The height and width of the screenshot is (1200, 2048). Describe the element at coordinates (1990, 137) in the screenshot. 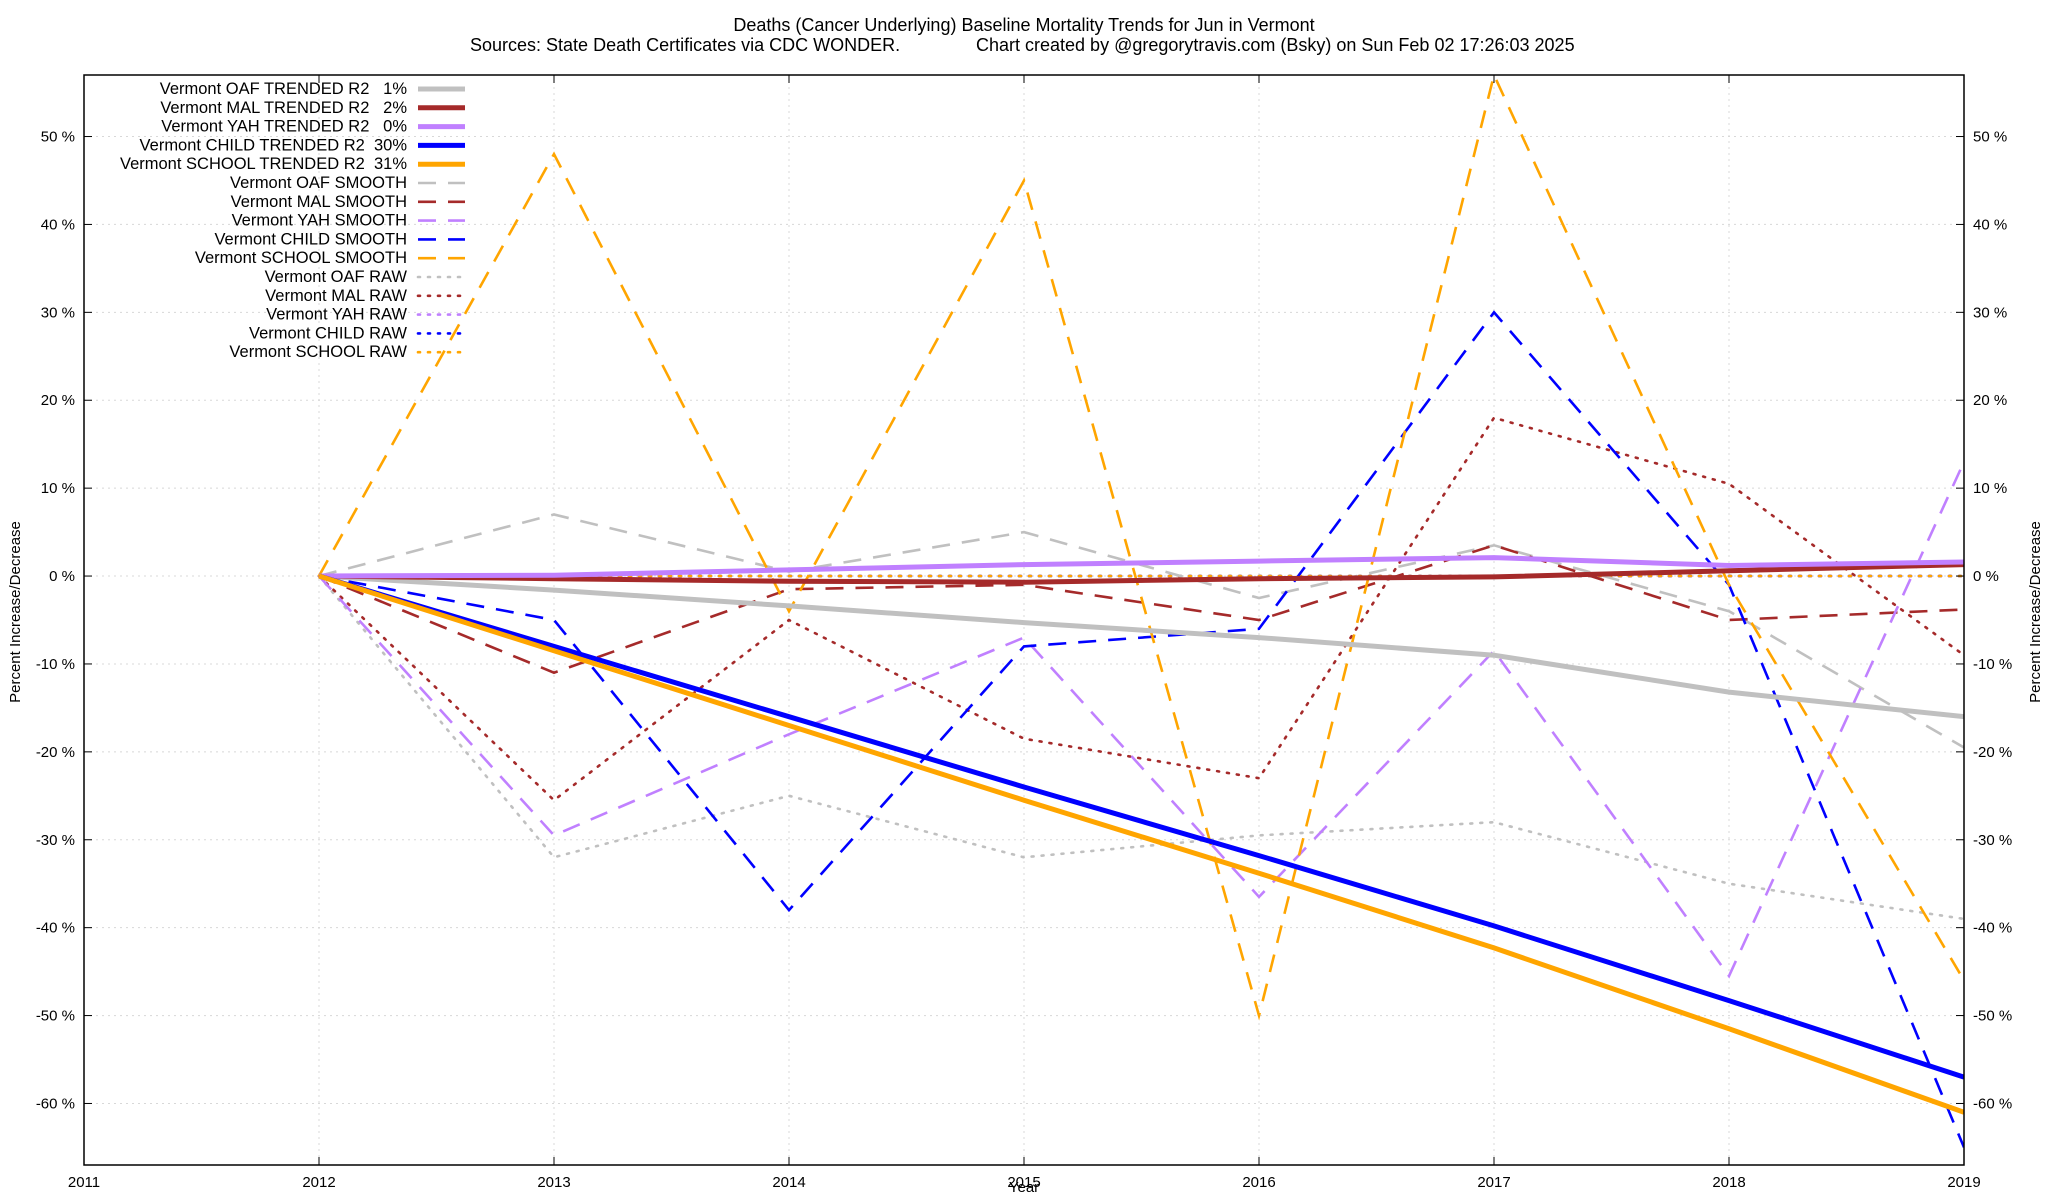

I see `y-tick-label-right: 50 %` at that location.